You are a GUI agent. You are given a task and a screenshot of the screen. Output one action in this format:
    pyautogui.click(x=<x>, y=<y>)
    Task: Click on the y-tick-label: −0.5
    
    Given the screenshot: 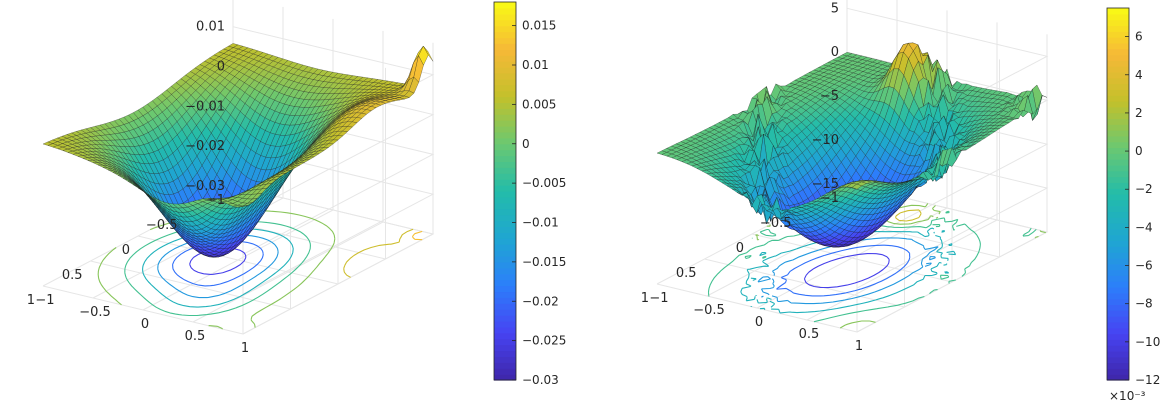 What is the action you would take?
    pyautogui.click(x=95, y=312)
    